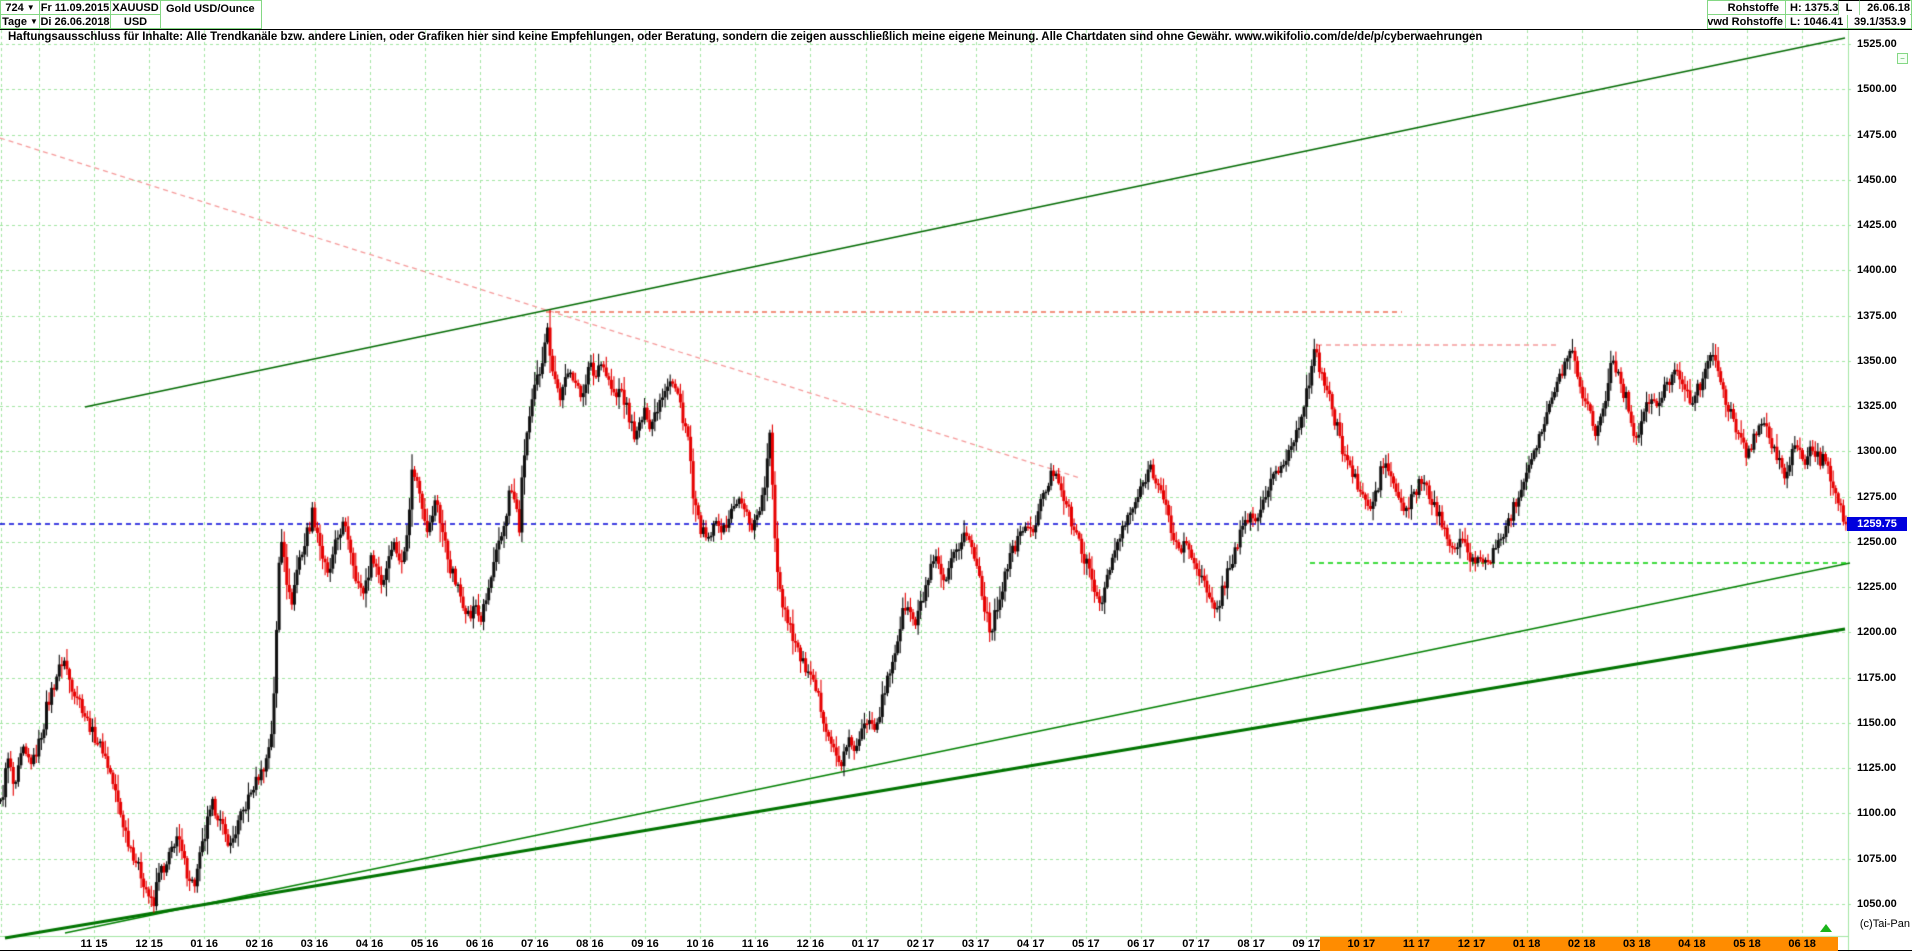 This screenshot has width=1912, height=952. Describe the element at coordinates (1849, 7) in the screenshot. I see `last-column-label: L` at that location.